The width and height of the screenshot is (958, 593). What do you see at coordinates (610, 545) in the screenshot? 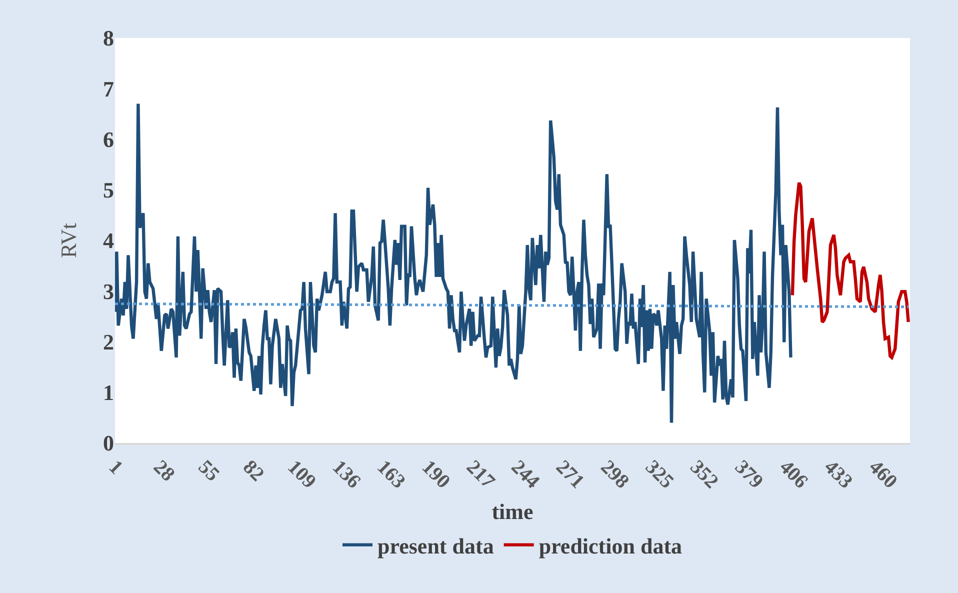
I see `legend-label: prediction data` at bounding box center [610, 545].